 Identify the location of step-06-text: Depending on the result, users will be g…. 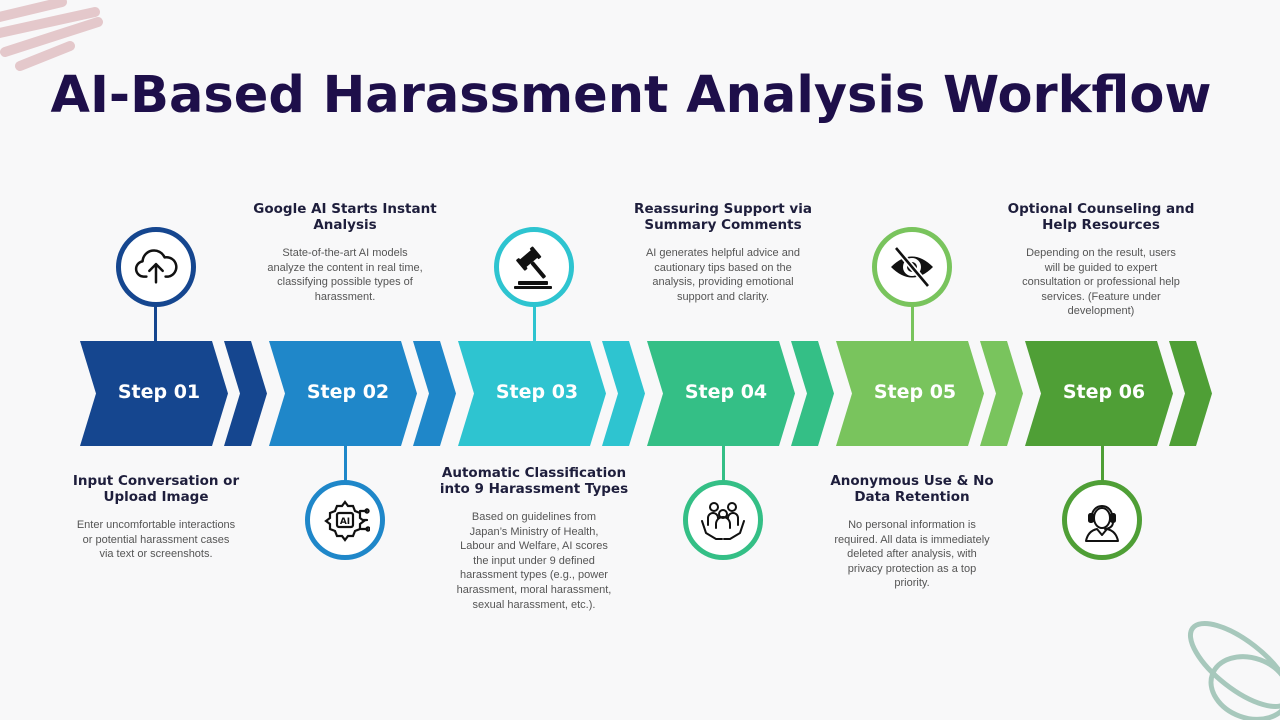
(1101, 282).